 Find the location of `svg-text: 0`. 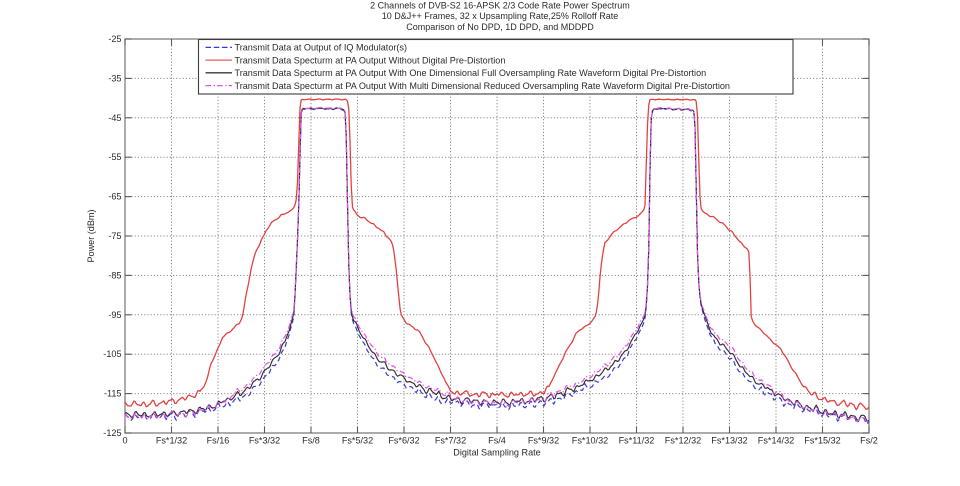

svg-text: 0 is located at coordinates (124, 441).